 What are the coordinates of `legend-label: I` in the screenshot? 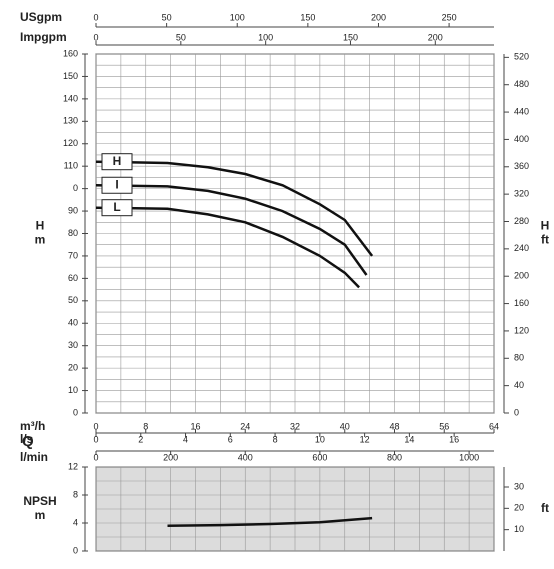 It's located at (116, 184).